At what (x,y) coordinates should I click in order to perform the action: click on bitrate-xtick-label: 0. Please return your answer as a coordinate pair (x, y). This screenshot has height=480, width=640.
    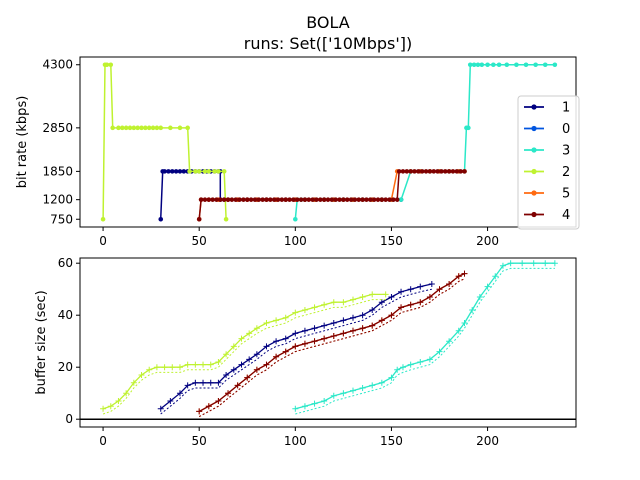
    Looking at the image, I should click on (103, 241).